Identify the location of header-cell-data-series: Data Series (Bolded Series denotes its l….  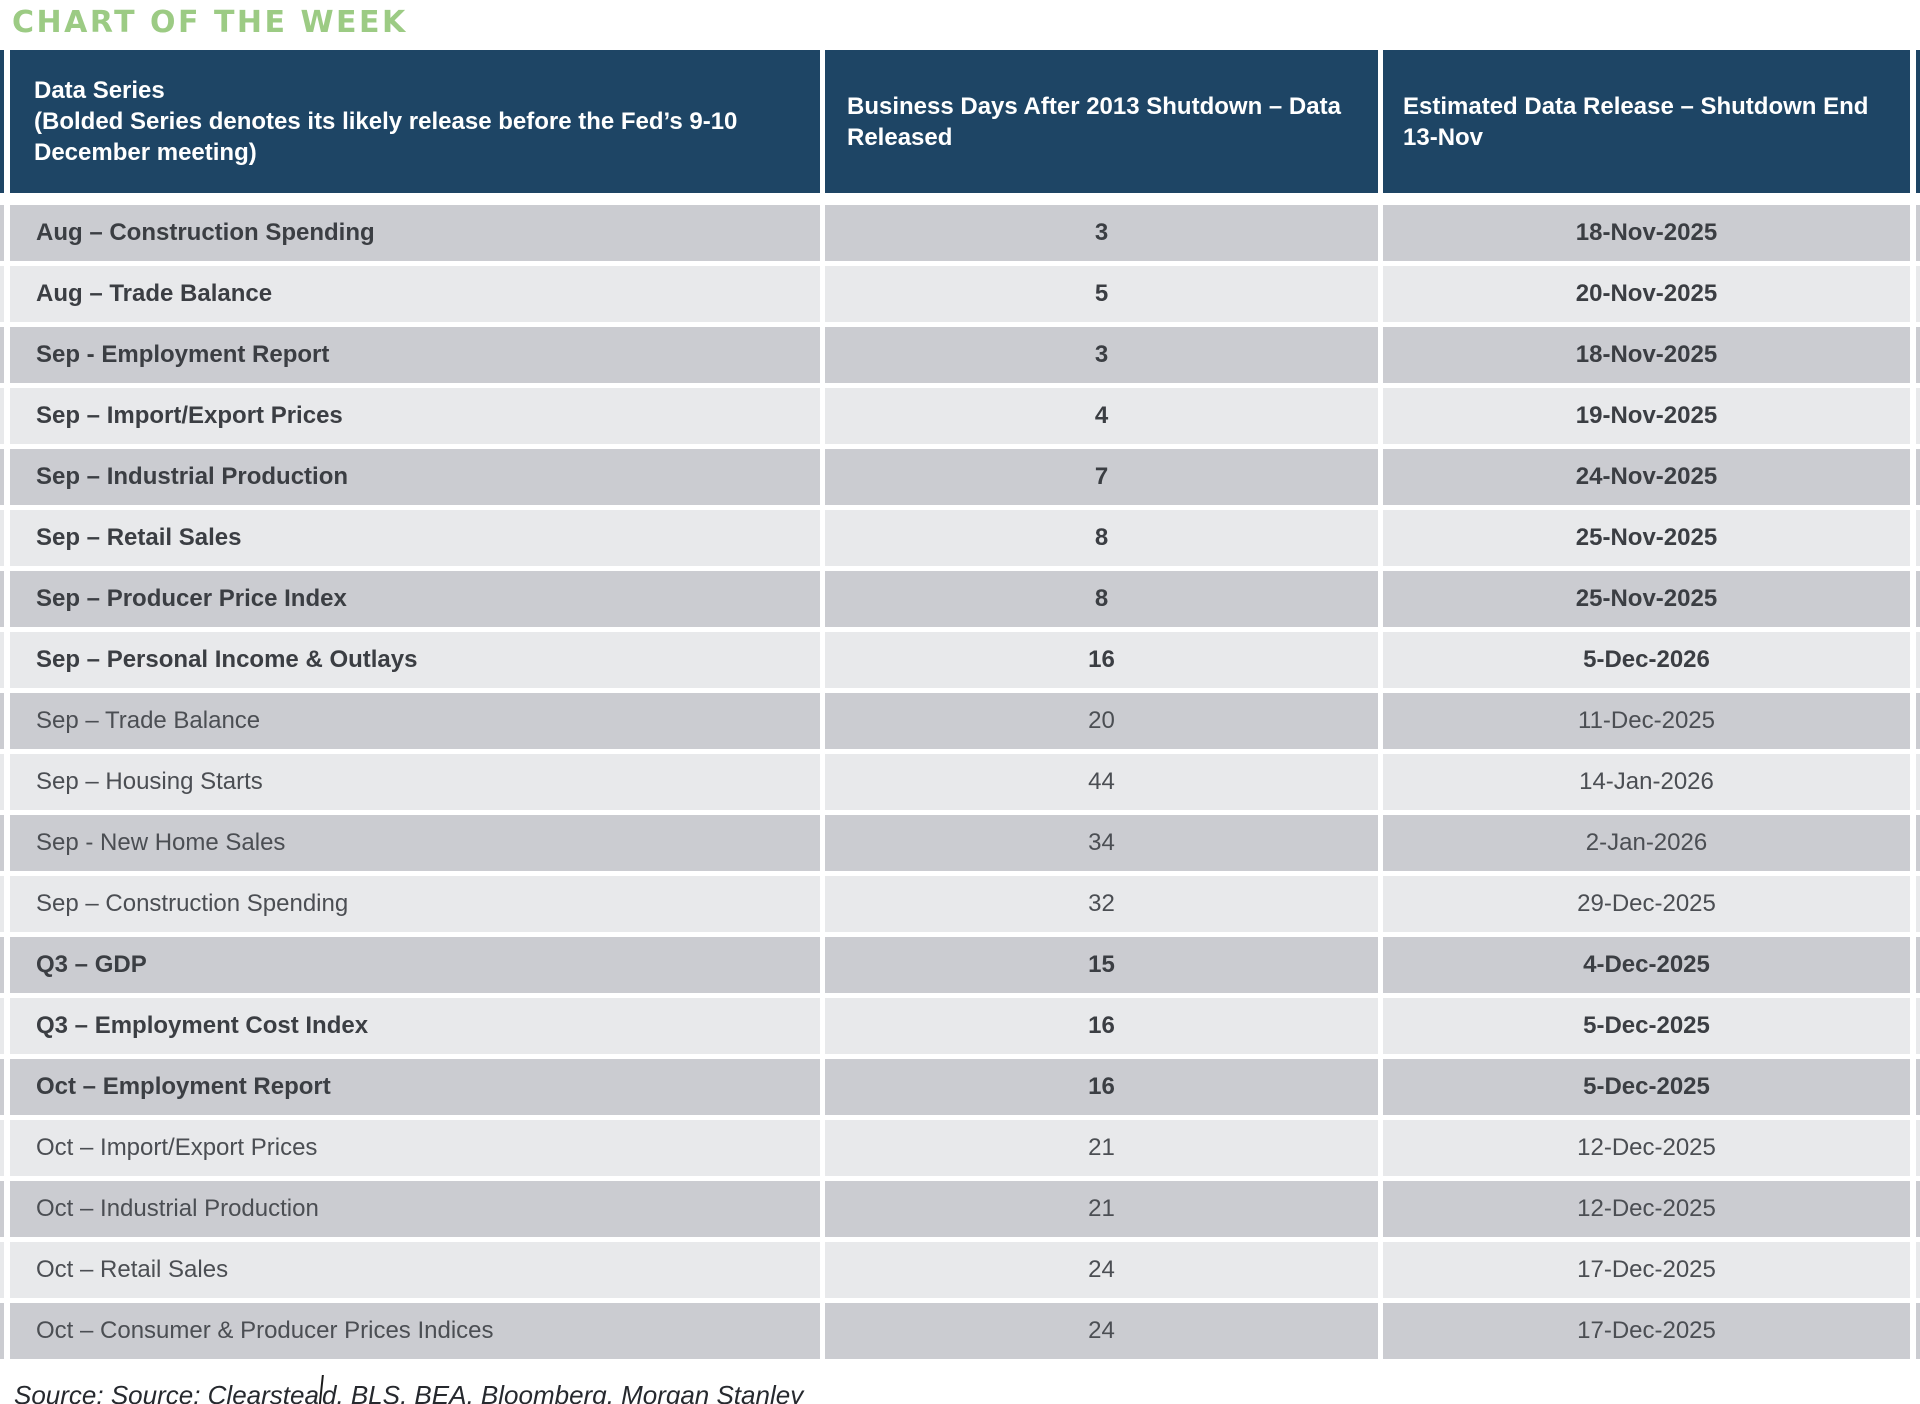
(415, 121).